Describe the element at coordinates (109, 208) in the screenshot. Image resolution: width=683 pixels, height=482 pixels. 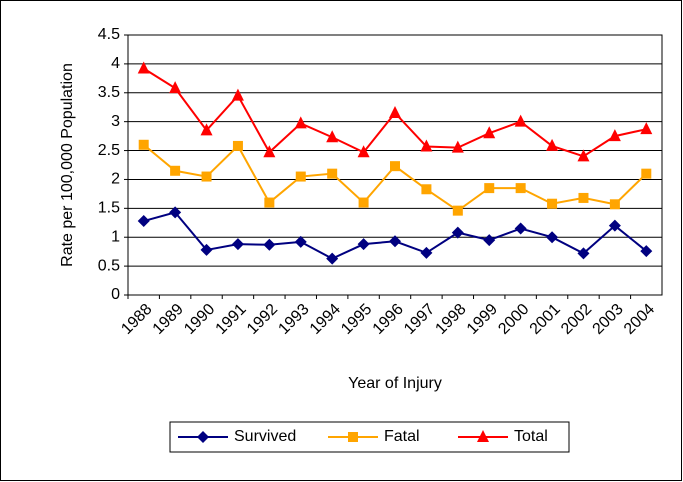
I see `y-tick-label: 1.5` at that location.